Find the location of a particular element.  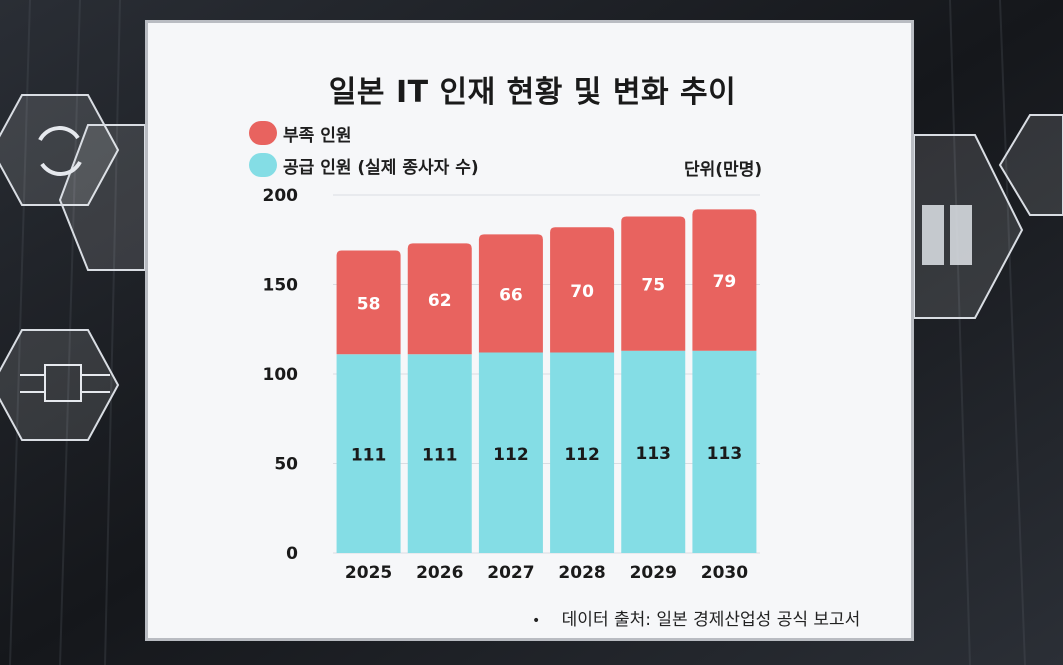

legend-swatch-supply is located at coordinates (263, 165).